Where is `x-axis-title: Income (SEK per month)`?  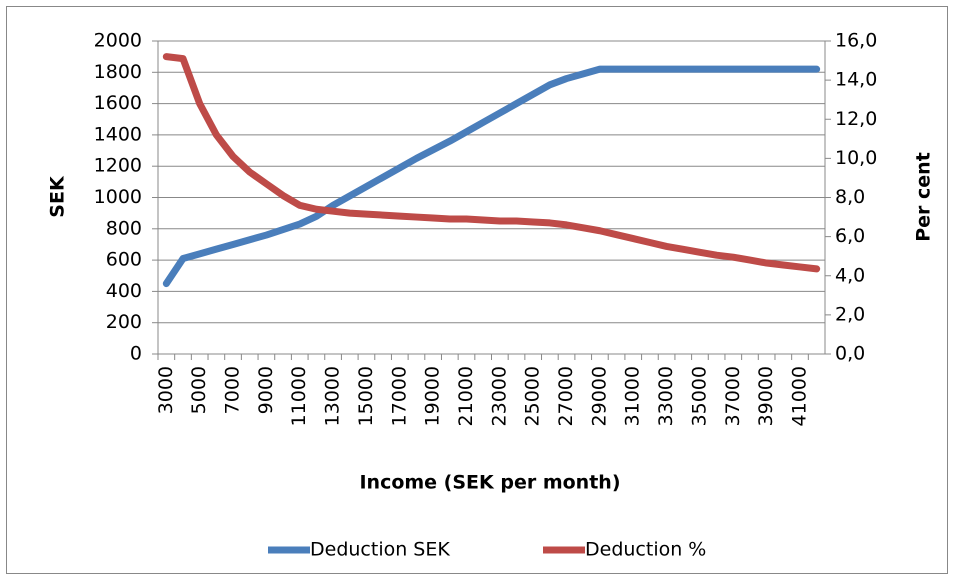 x-axis-title: Income (SEK per month) is located at coordinates (489, 483).